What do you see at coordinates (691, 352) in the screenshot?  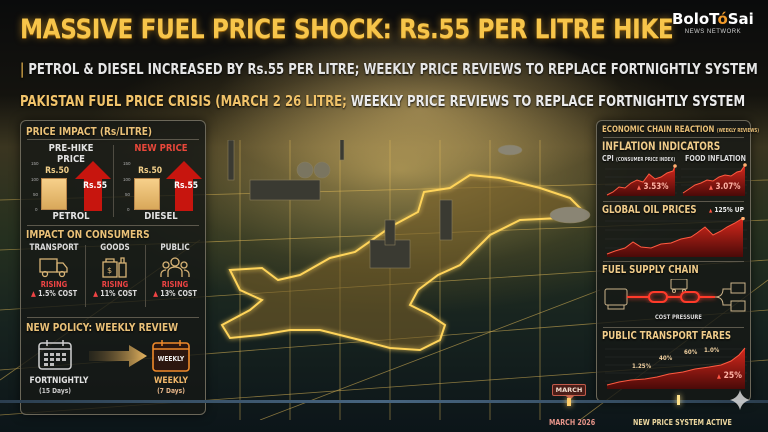 I see `fares-annotation: 60%` at bounding box center [691, 352].